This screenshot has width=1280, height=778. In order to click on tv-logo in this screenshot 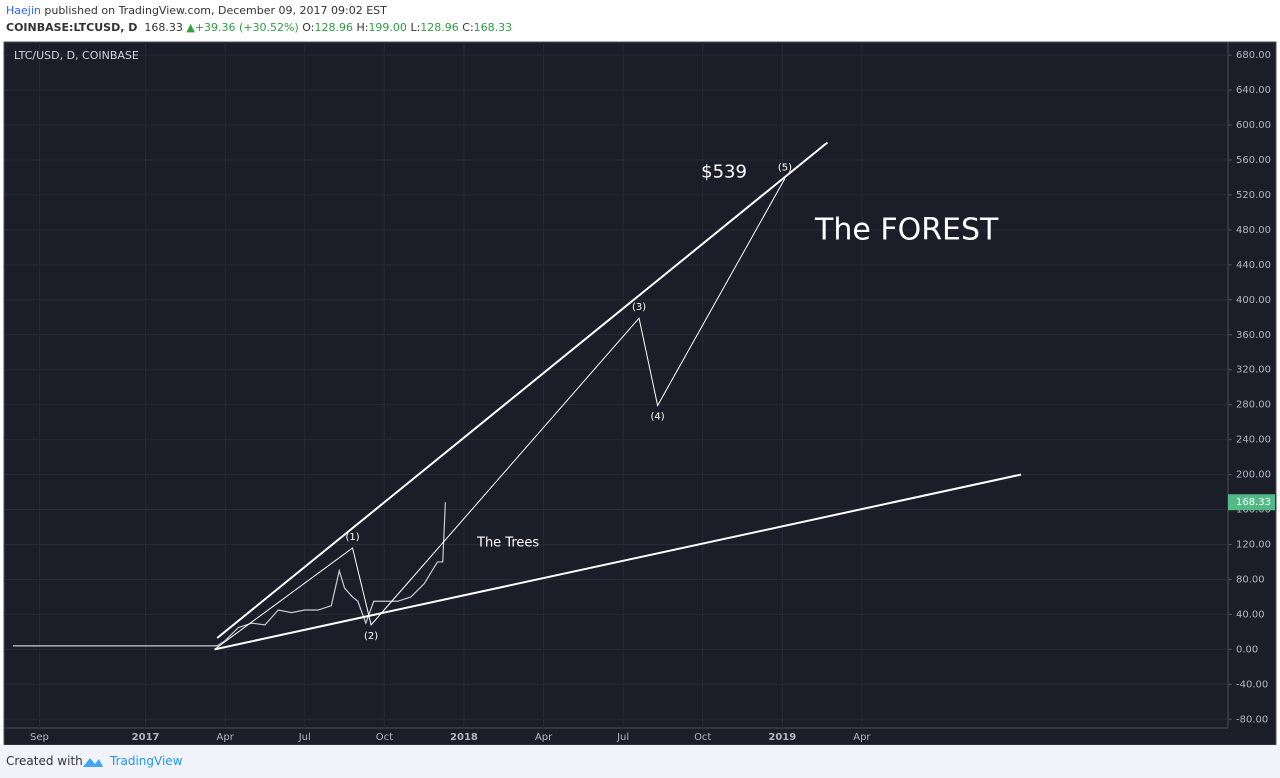, I will do `click(93, 762)`.